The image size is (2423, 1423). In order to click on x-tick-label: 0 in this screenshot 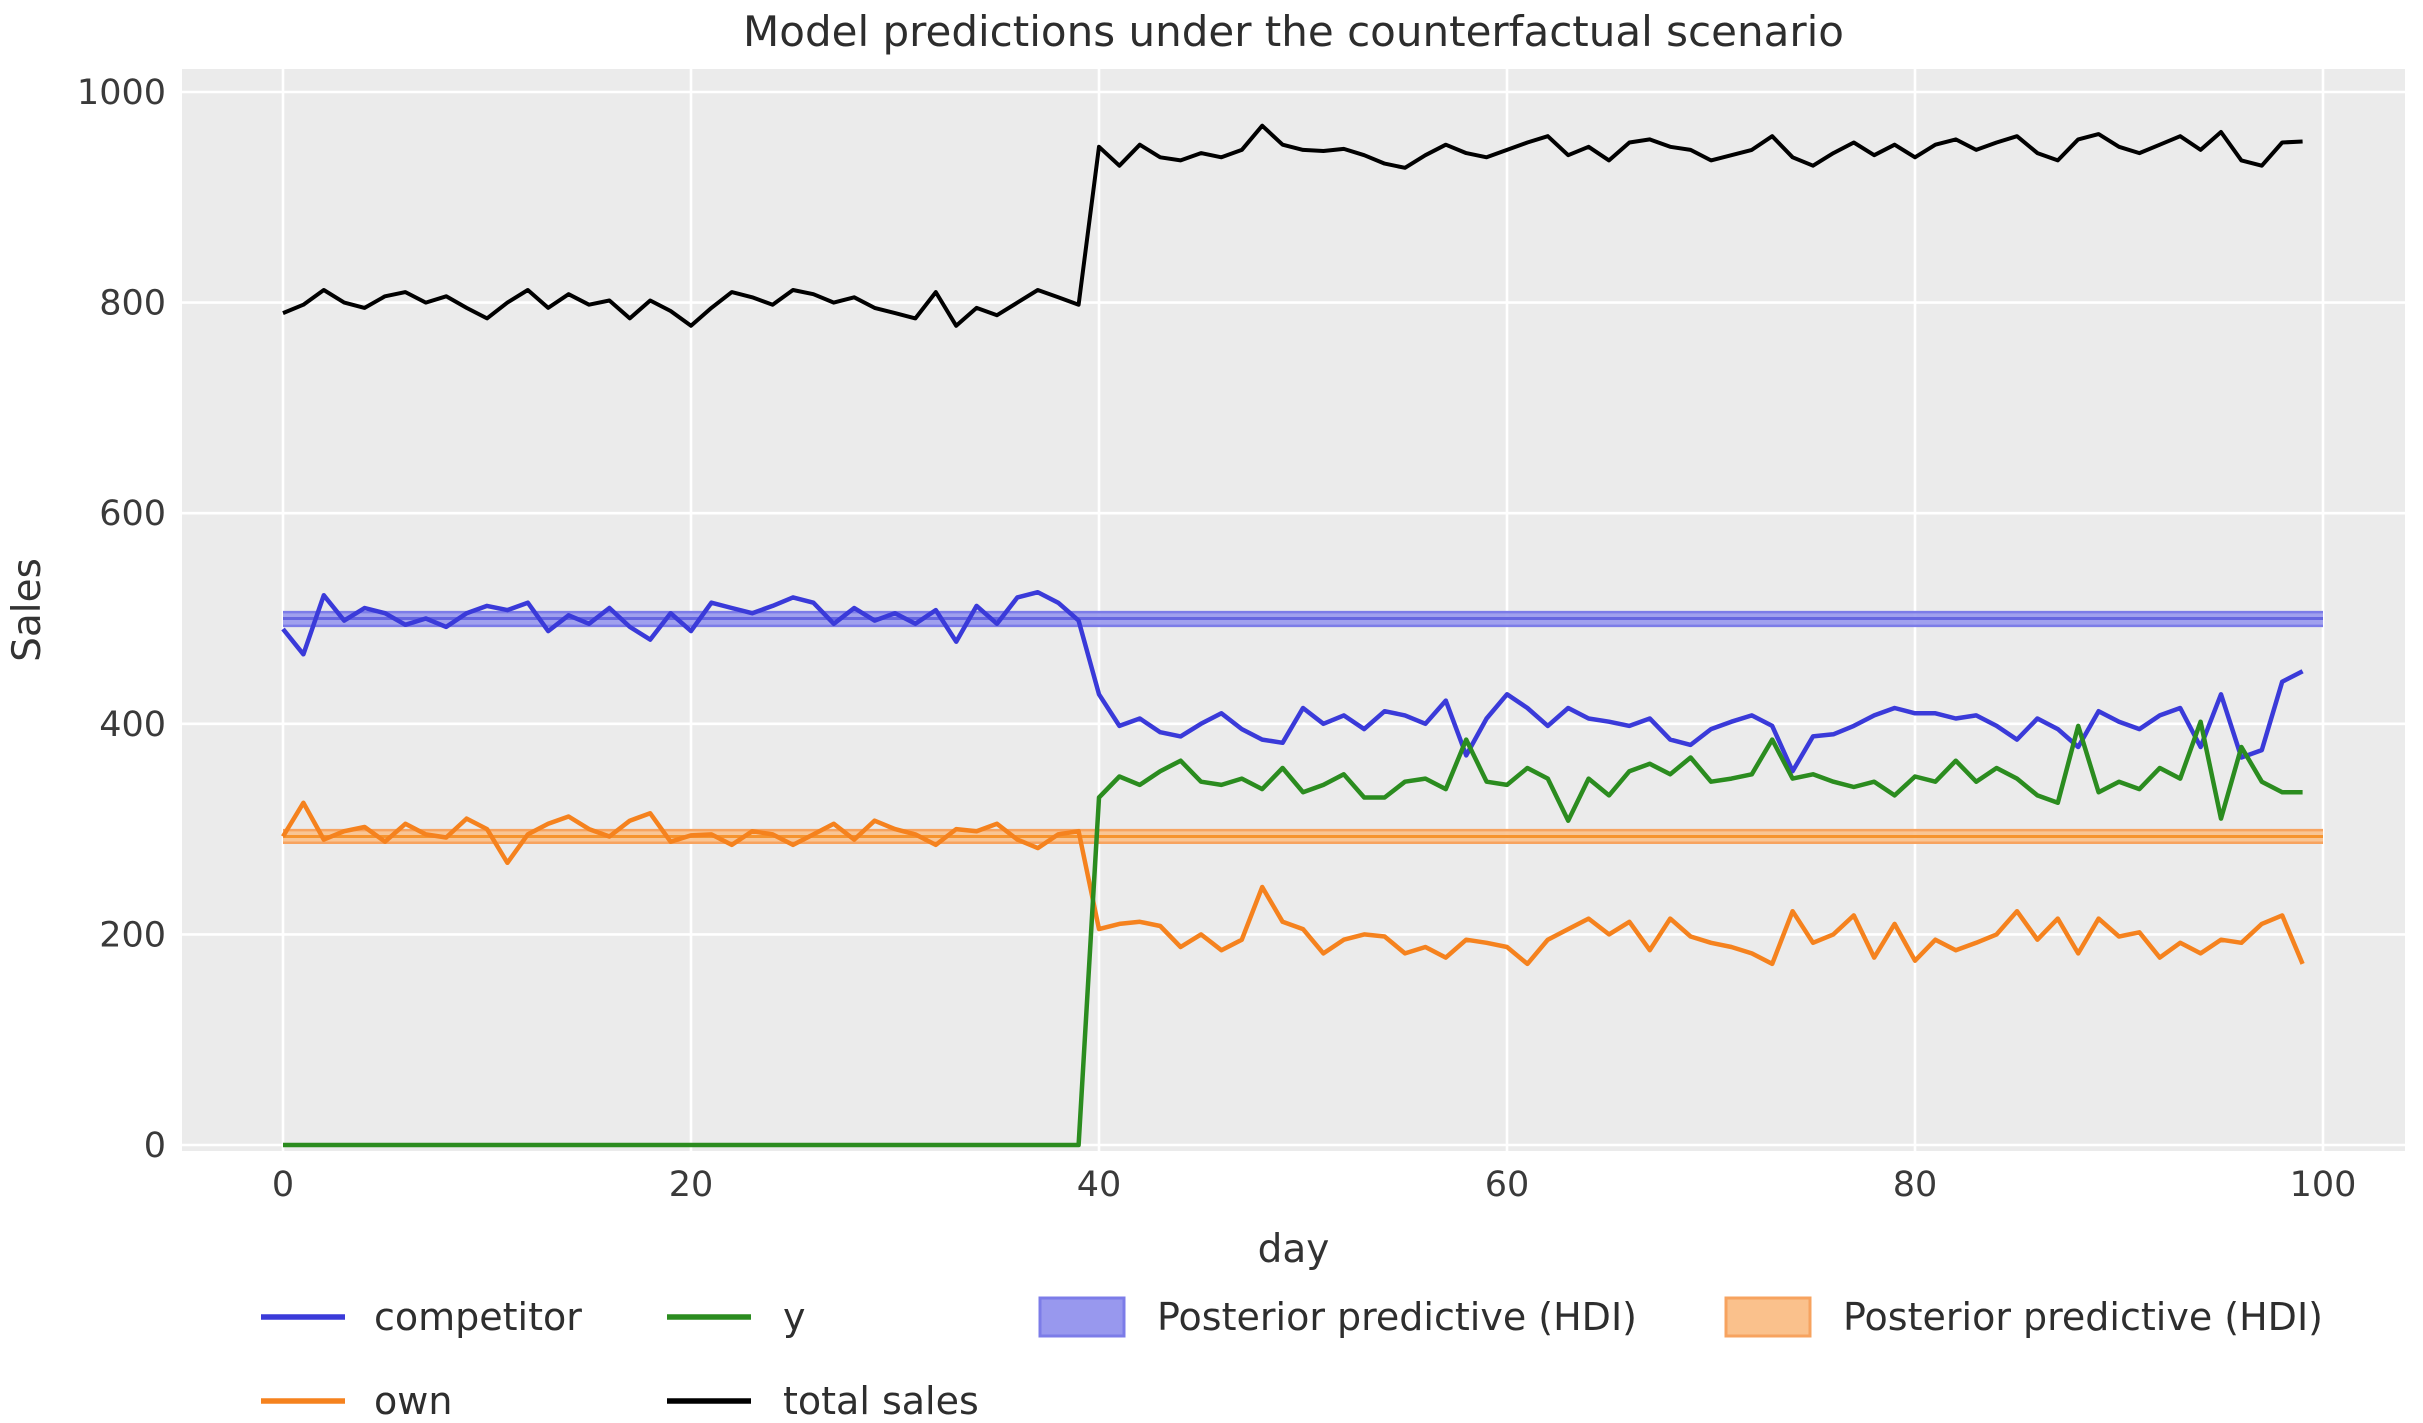, I will do `click(283, 1185)`.